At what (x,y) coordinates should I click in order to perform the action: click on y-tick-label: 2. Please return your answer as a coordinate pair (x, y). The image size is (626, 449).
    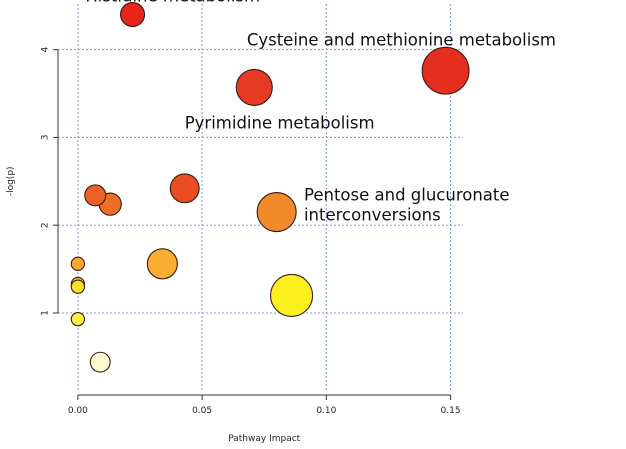
    Looking at the image, I should click on (46, 225).